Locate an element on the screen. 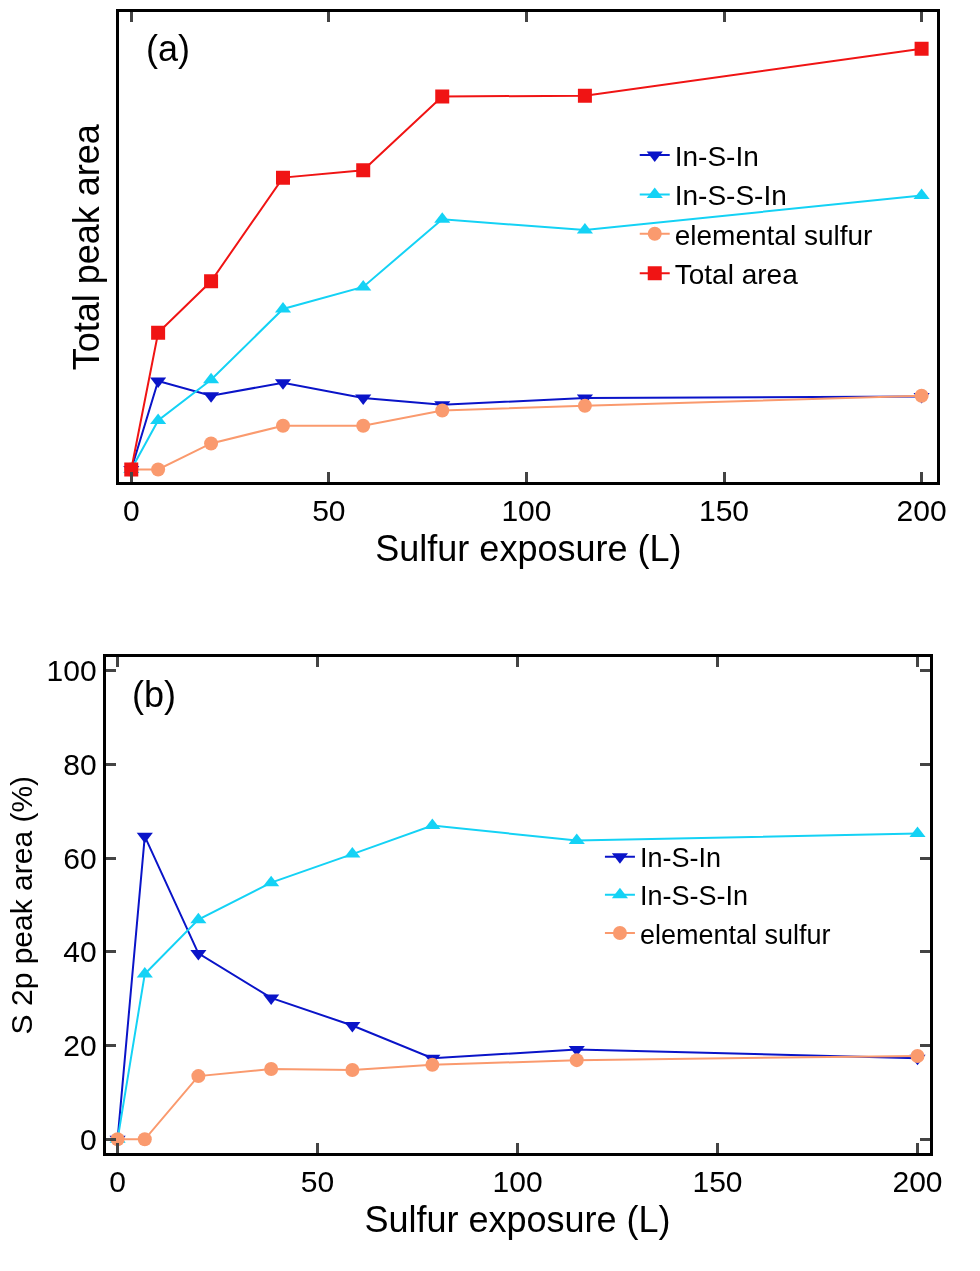  y-tick-label: 100 is located at coordinates (71, 671).